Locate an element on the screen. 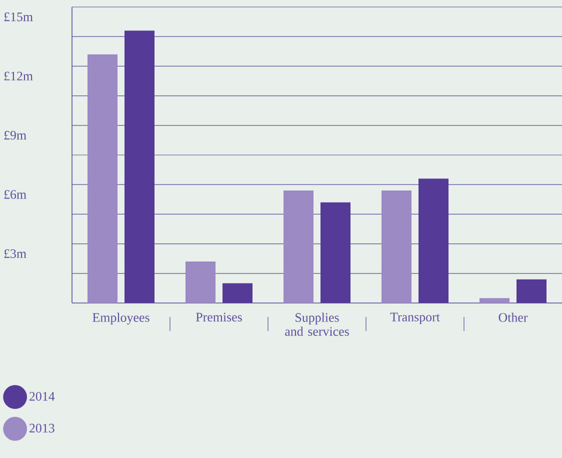  y-tick-label: £9m is located at coordinates (15, 135).